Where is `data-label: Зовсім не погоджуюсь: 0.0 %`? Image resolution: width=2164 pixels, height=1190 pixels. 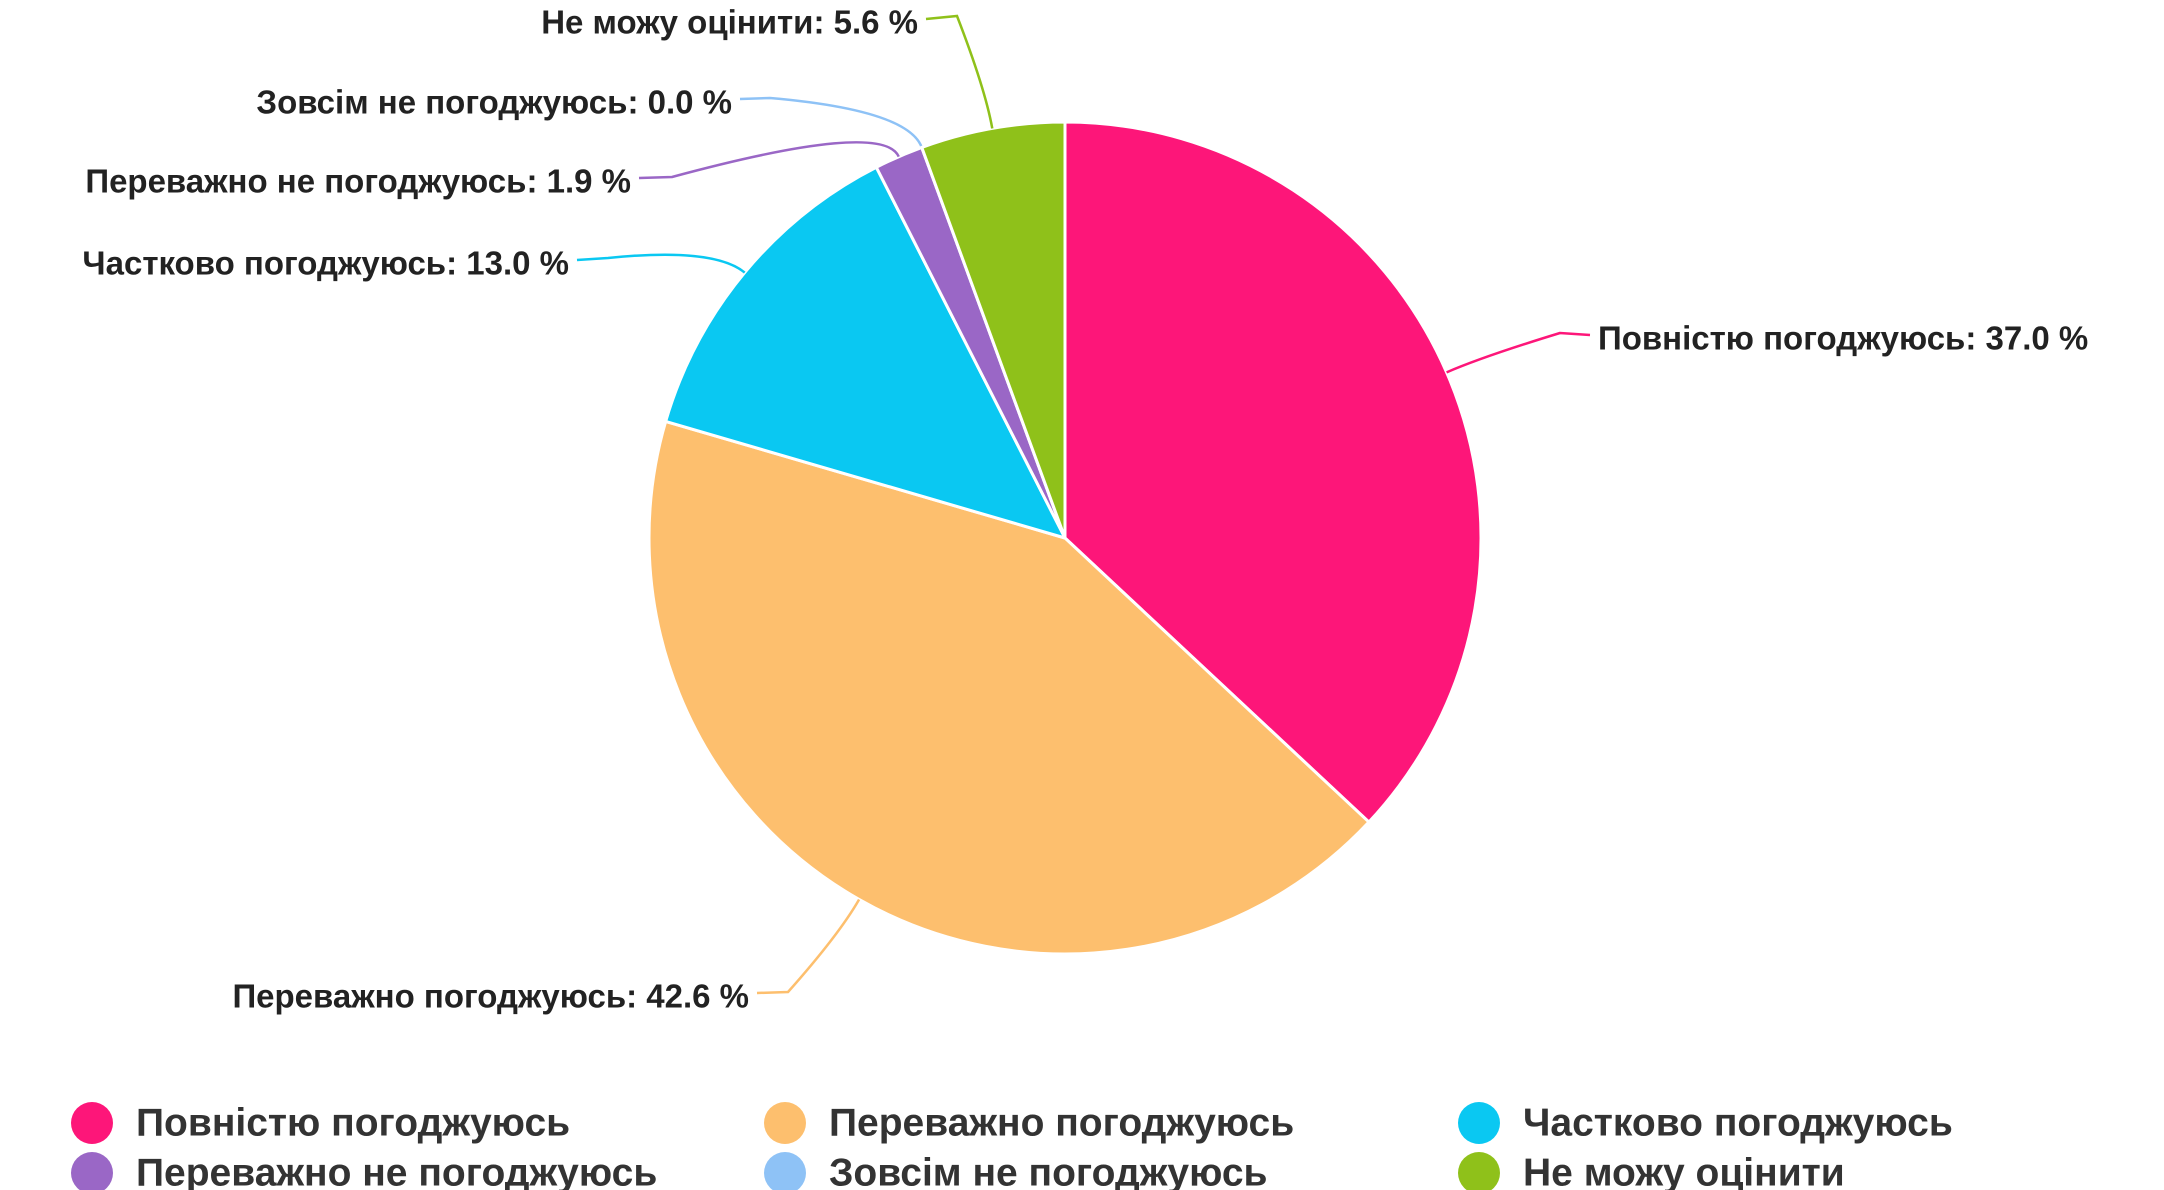 data-label: Зовсім не погоджуюсь: 0.0 % is located at coordinates (494, 102).